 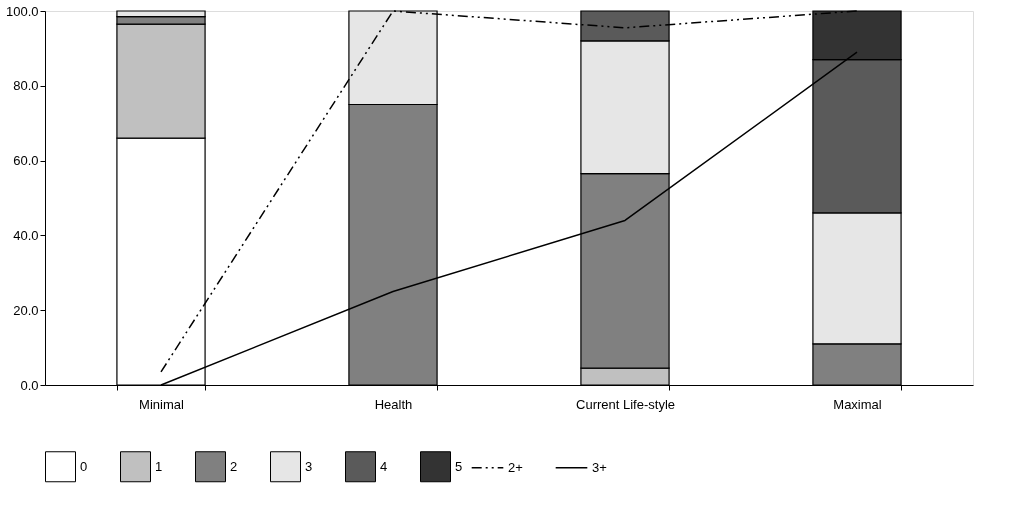 I want to click on legend-label: 2, so click(x=234, y=466).